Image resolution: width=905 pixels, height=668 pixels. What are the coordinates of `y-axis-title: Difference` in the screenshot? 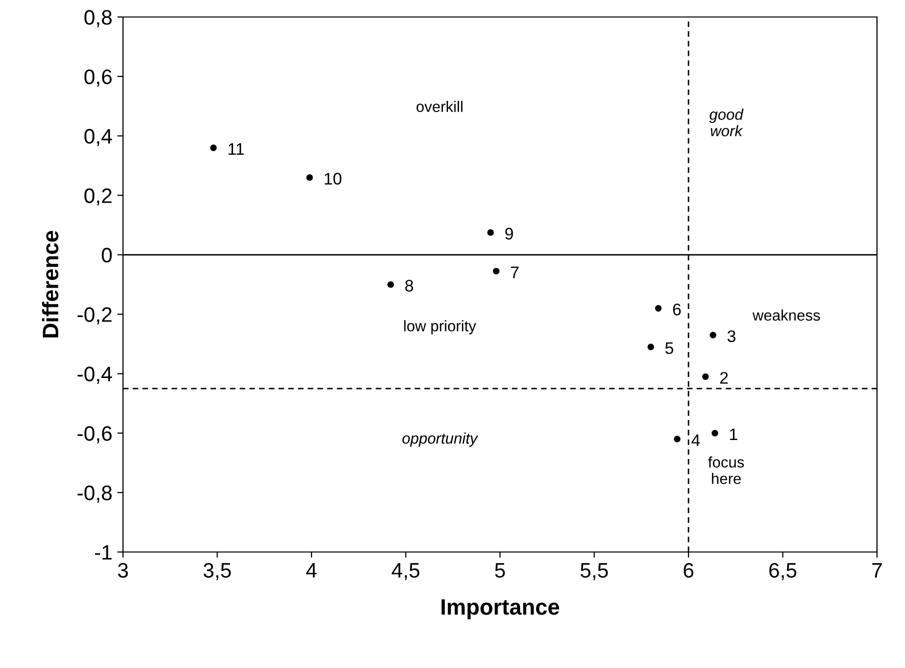 It's located at (50, 284).